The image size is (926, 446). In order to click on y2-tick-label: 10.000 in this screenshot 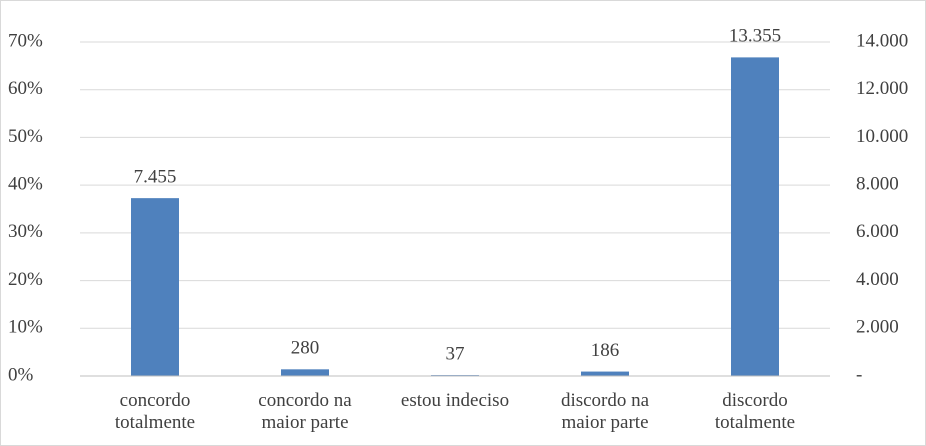, I will do `click(882, 136)`.